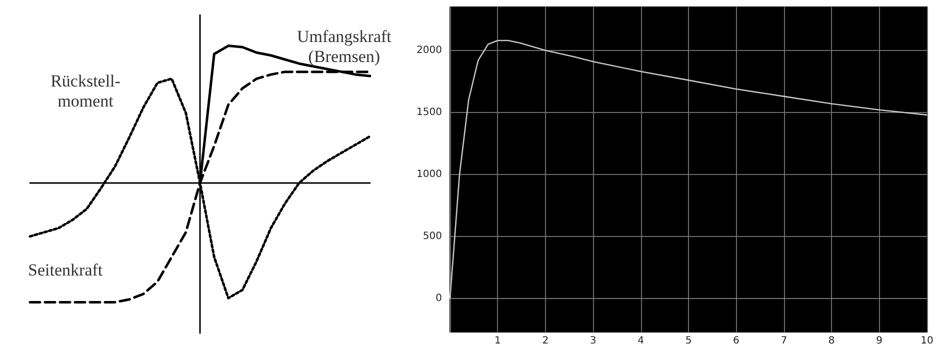  Describe the element at coordinates (429, 174) in the screenshot. I see `y-tick-label: 1000` at that location.